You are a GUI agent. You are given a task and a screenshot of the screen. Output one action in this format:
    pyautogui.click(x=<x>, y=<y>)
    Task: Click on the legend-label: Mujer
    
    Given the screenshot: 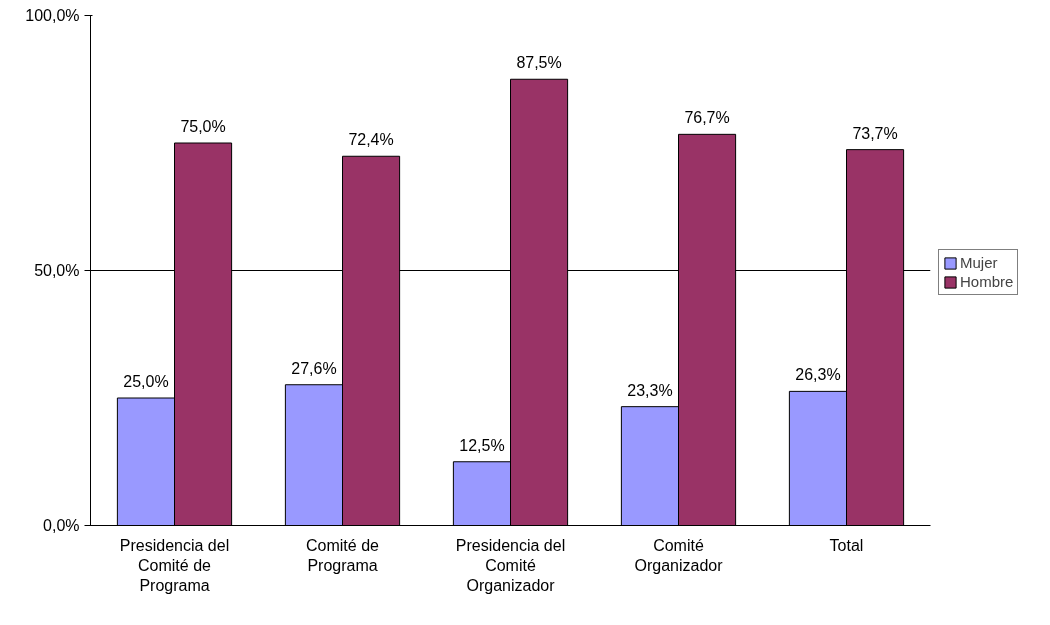 What is the action you would take?
    pyautogui.click(x=979, y=262)
    